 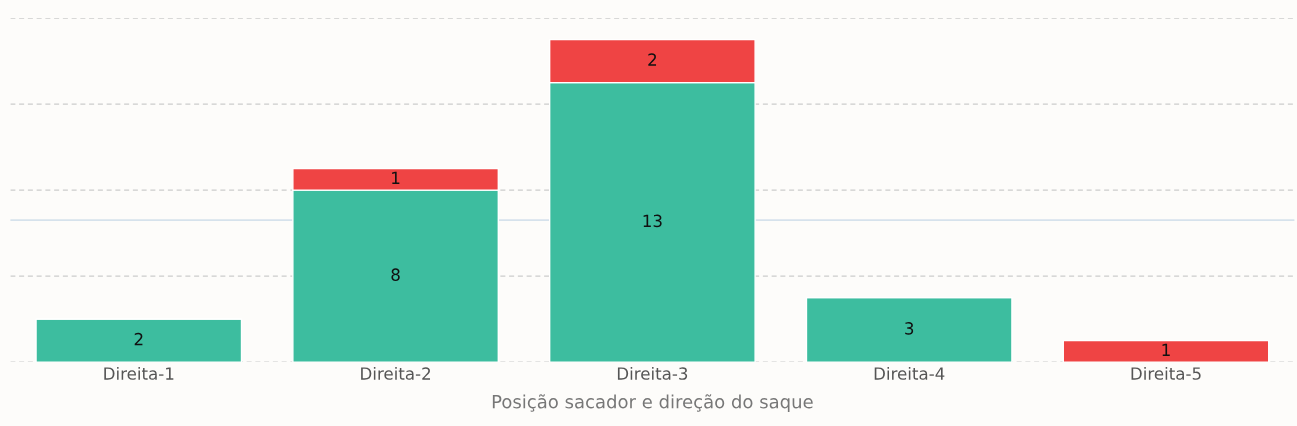 What do you see at coordinates (139, 373) in the screenshot?
I see `x-tick-label: Direita-1` at bounding box center [139, 373].